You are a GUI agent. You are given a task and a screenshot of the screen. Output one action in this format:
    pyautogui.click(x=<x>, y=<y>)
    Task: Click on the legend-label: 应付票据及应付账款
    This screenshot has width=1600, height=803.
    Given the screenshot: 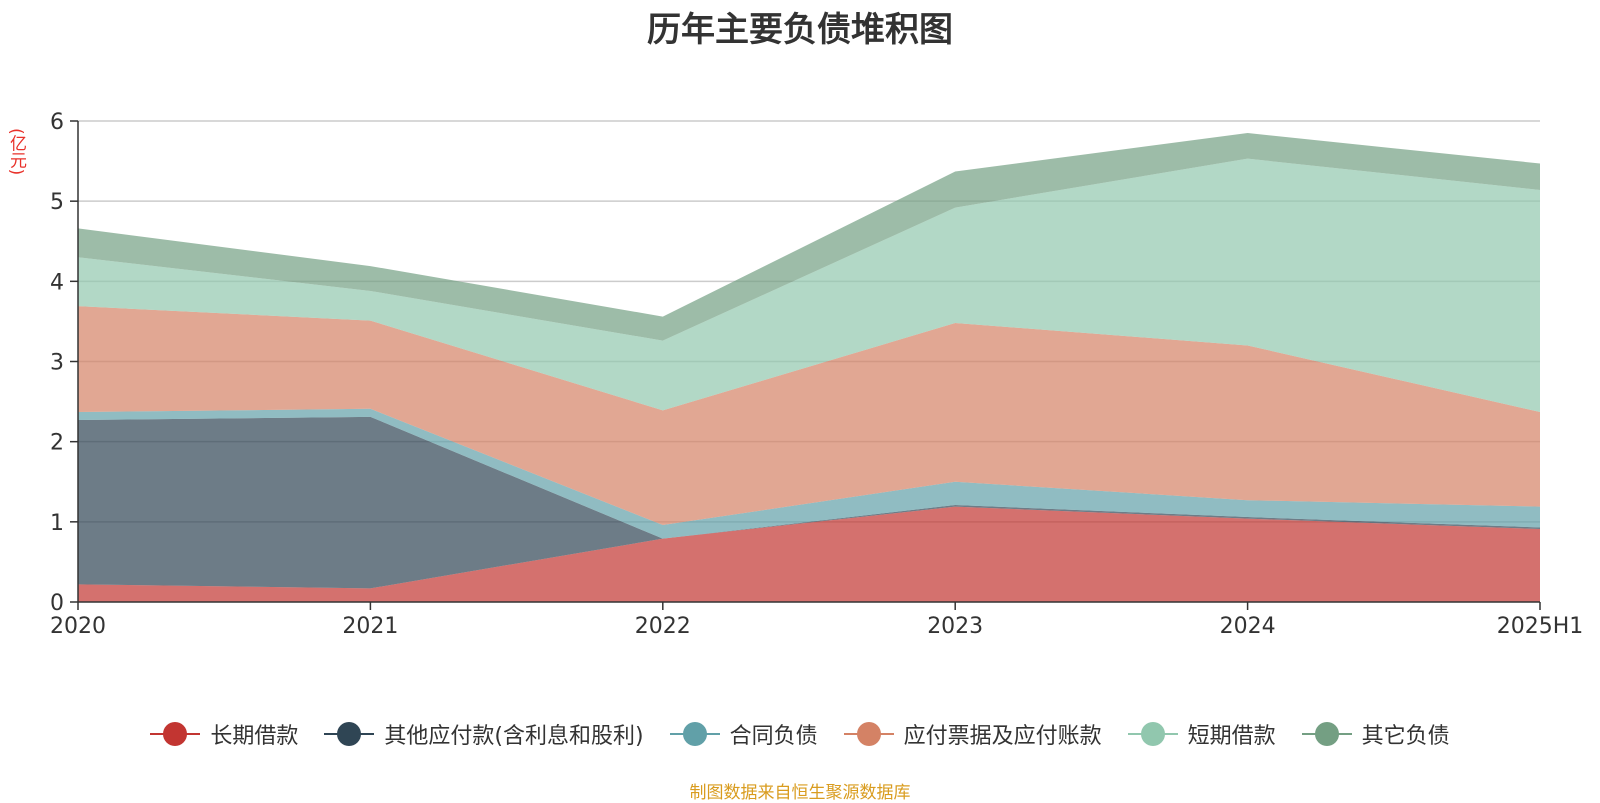 What is the action you would take?
    pyautogui.click(x=1002, y=736)
    